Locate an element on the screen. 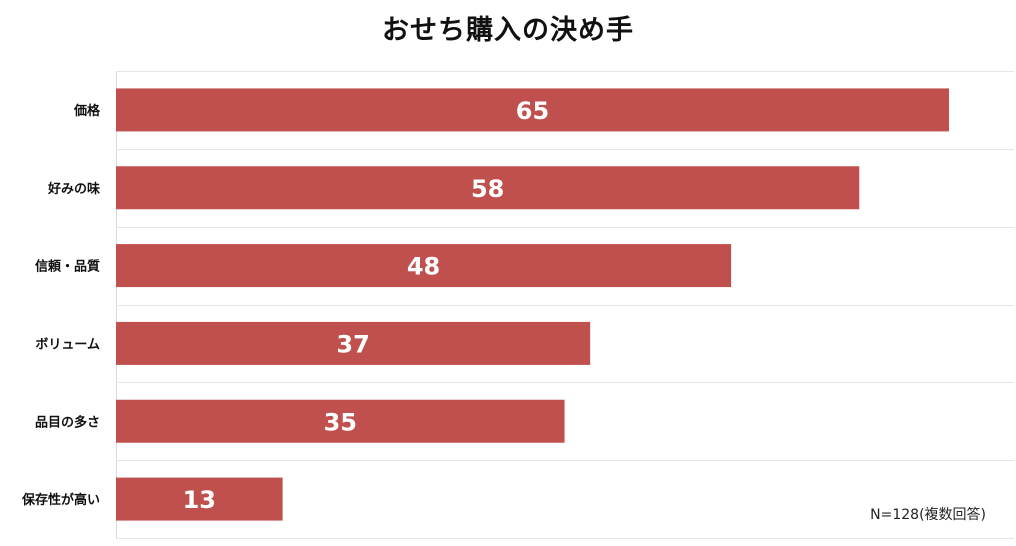 The width and height of the screenshot is (1016, 546). category-label: ボリューム is located at coordinates (67, 344).